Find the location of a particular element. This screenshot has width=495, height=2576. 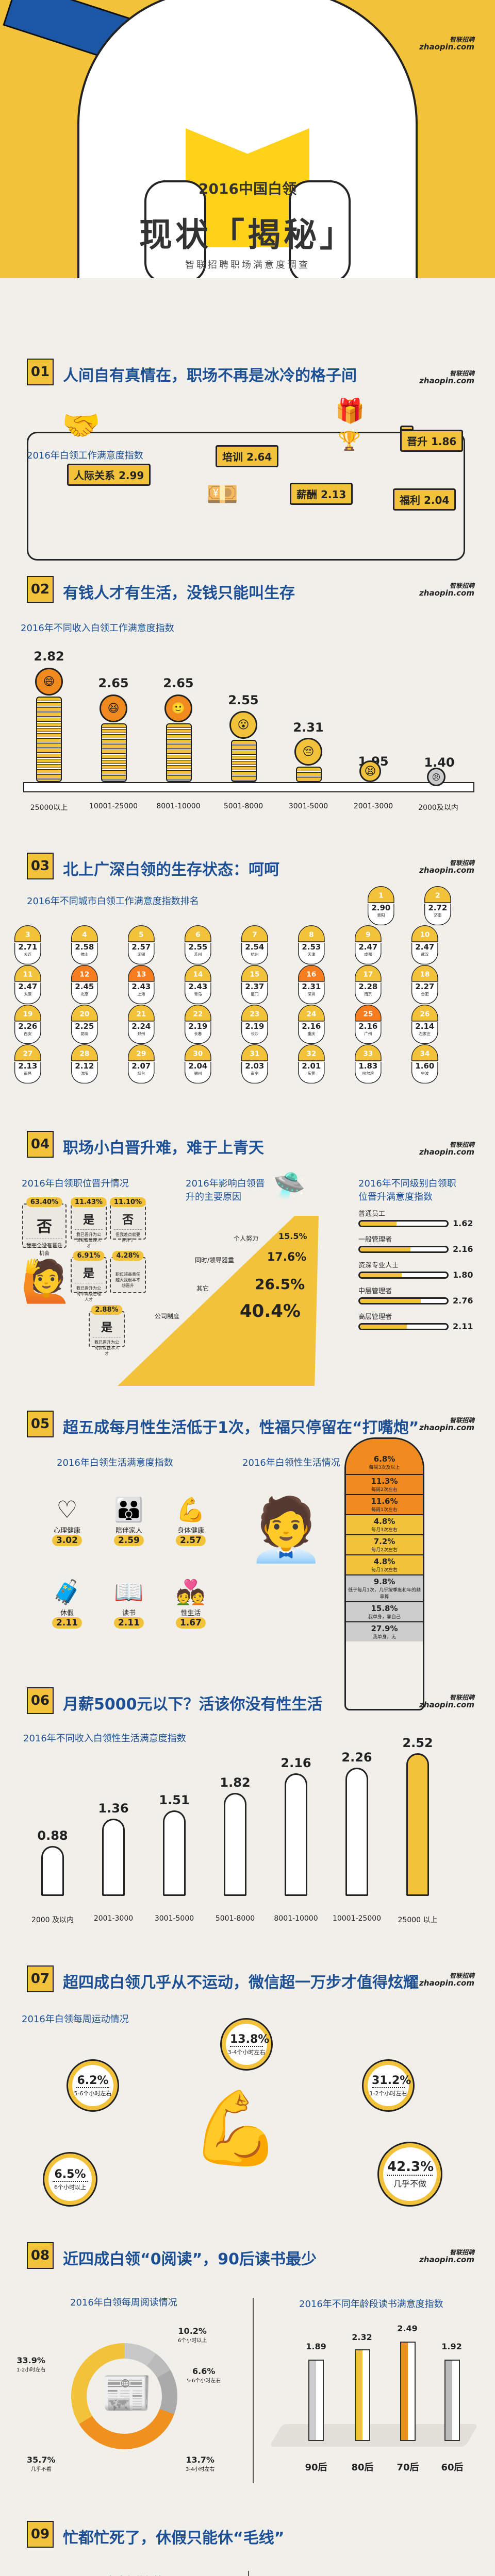

x-label: 10001-25000 is located at coordinates (113, 806).